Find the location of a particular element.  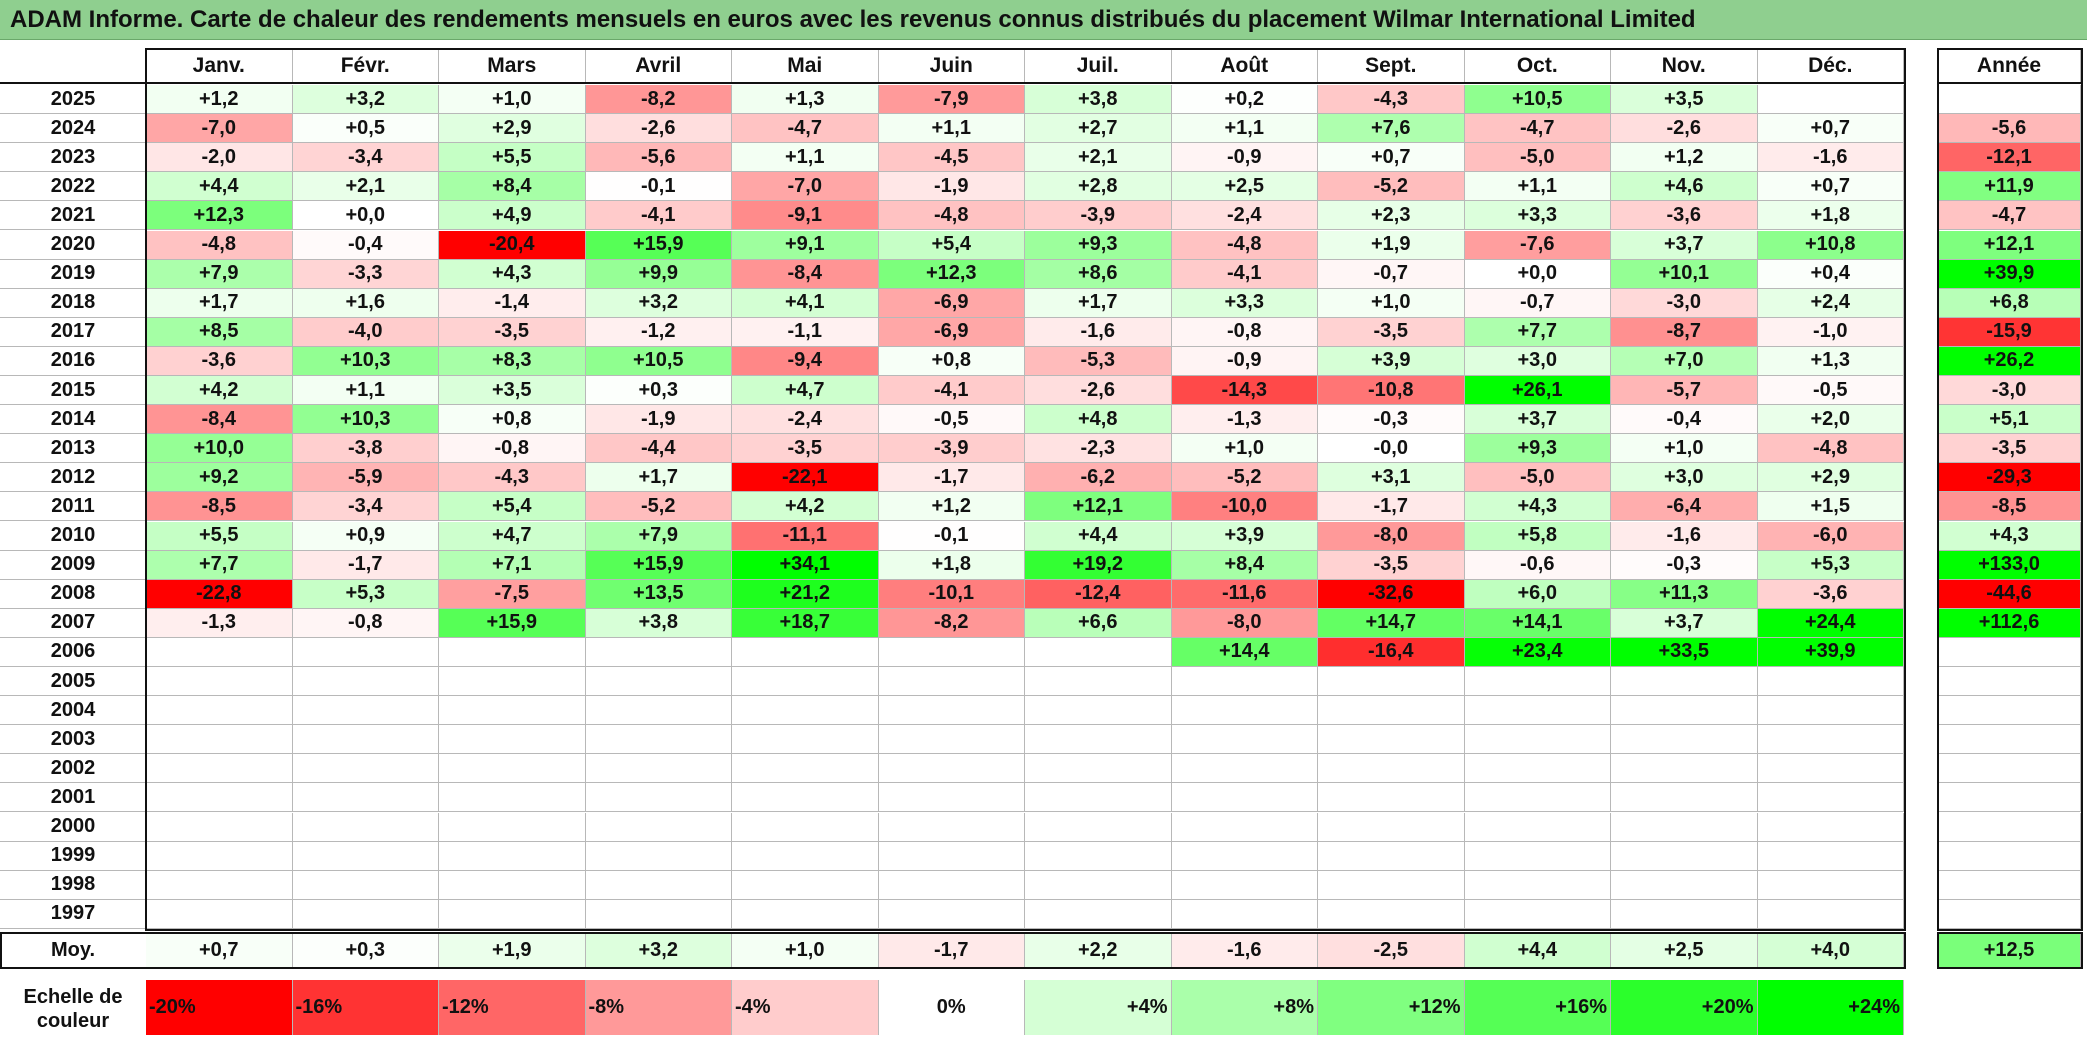

avg-cell: +4,0 is located at coordinates (1830, 950).